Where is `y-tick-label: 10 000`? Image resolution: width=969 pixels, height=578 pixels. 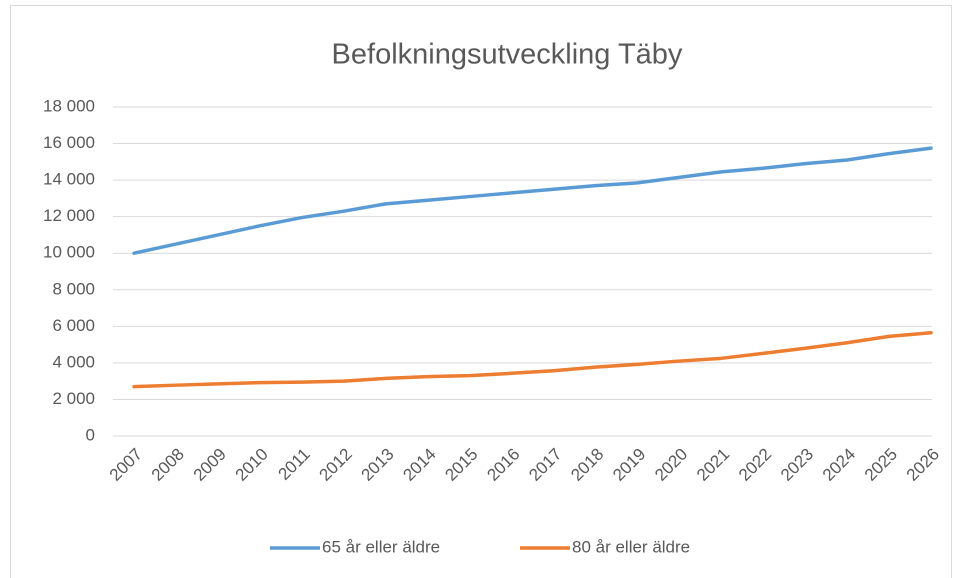
y-tick-label: 10 000 is located at coordinates (69, 252).